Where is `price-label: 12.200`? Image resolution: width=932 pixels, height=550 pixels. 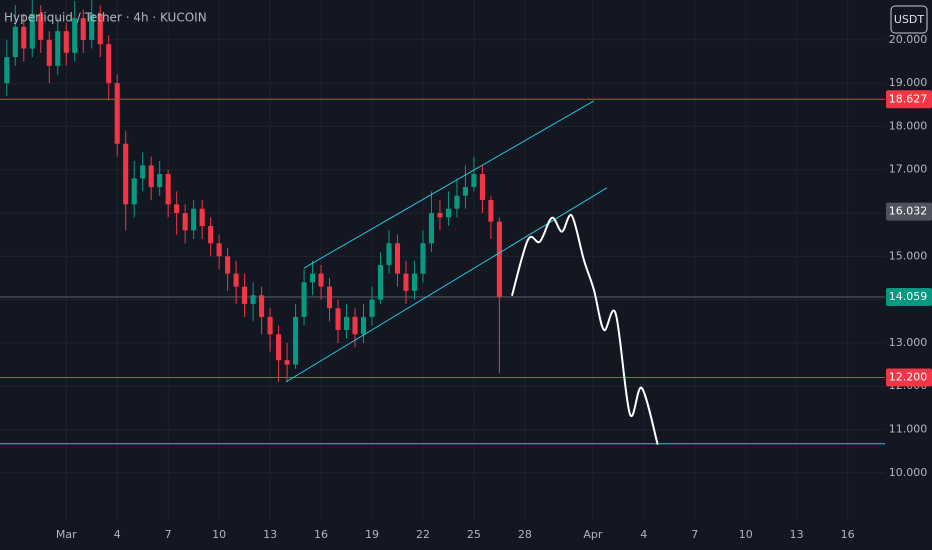 price-label: 12.200 is located at coordinates (908, 377).